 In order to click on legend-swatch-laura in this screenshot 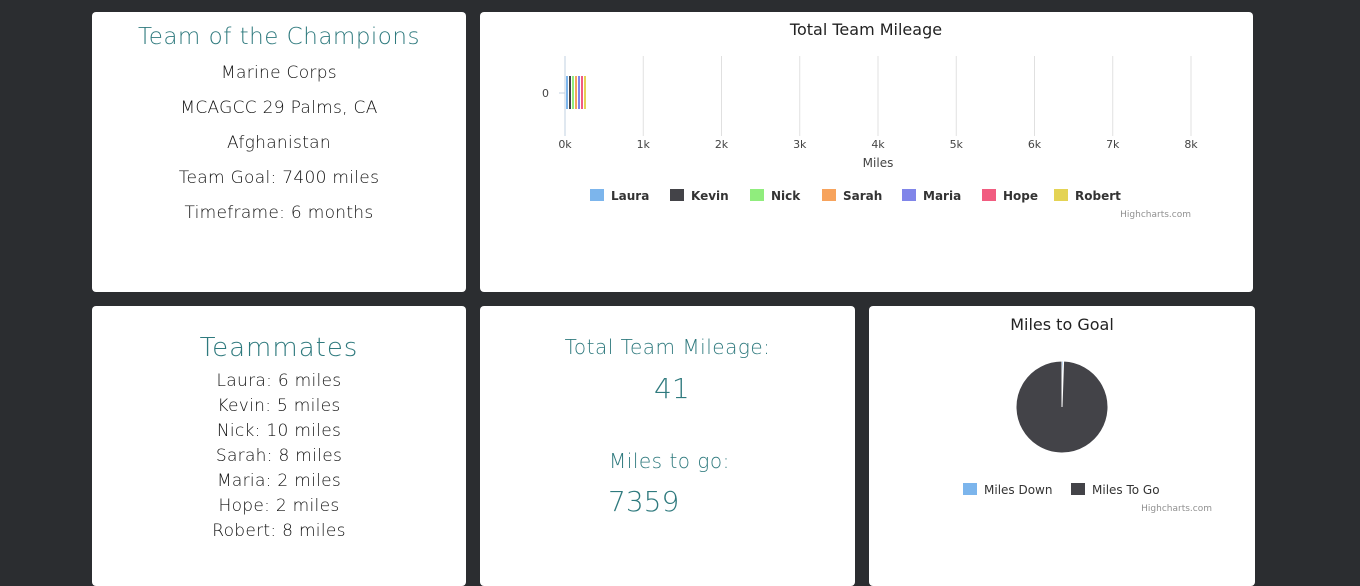, I will do `click(597, 195)`.